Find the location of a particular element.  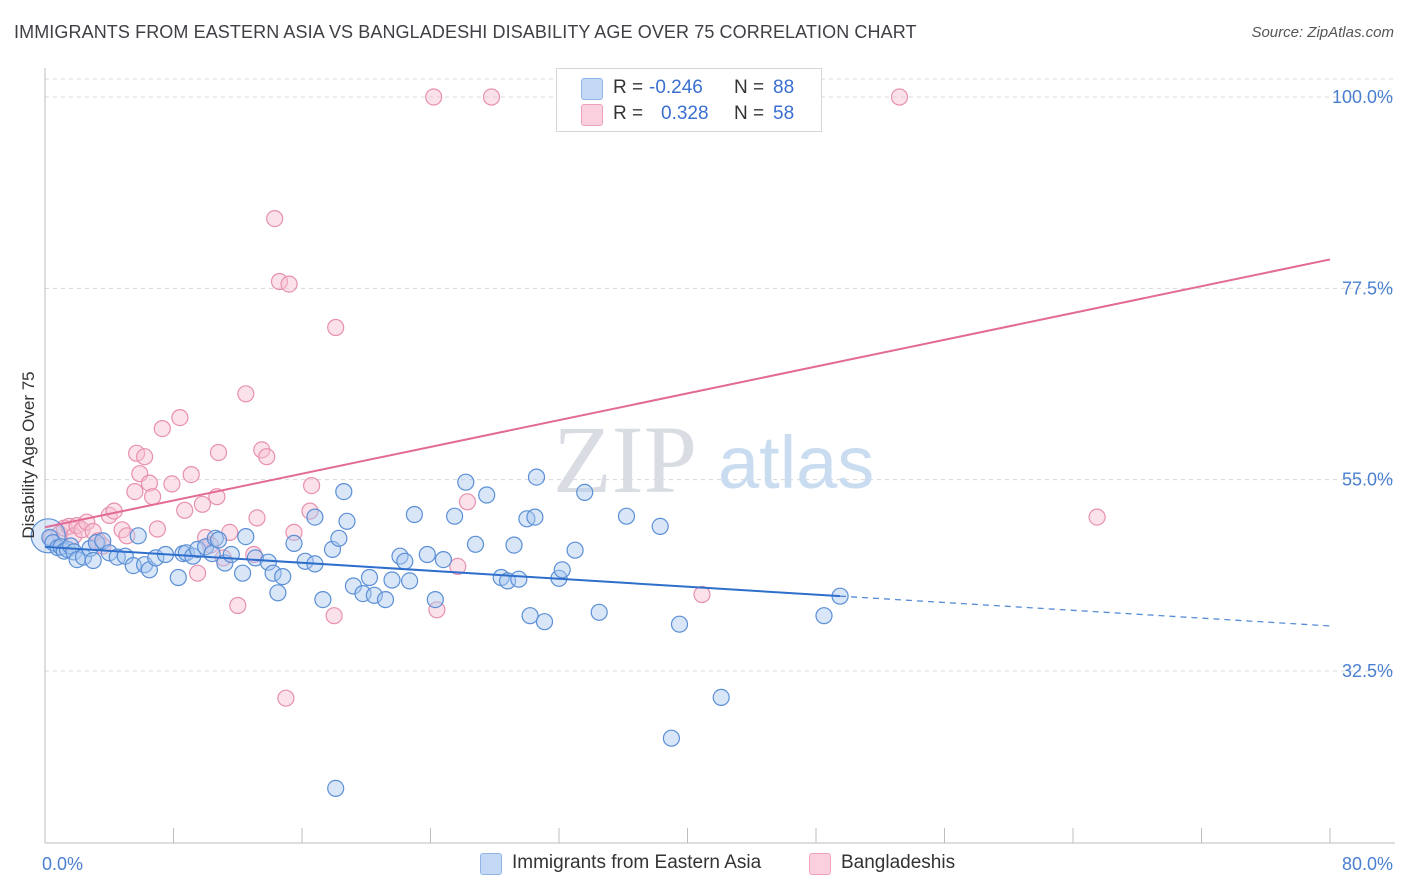

eastern-asia-trend-line is located at coordinates (442, 571).